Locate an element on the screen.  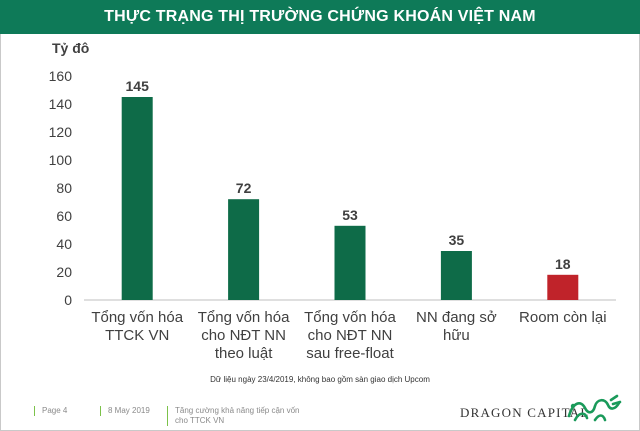
data-label: 53 is located at coordinates (350, 215).